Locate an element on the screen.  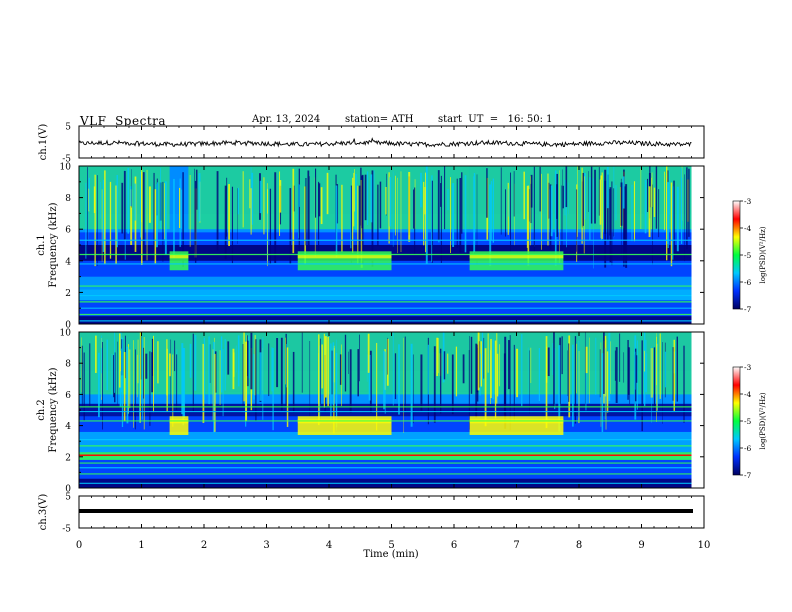
xtick-label: 9 is located at coordinates (641, 545).